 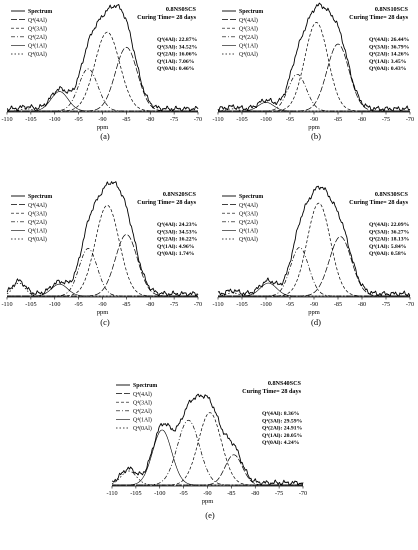 I want to click on sample-label: 0.8NS20SCS, so click(x=180, y=194).